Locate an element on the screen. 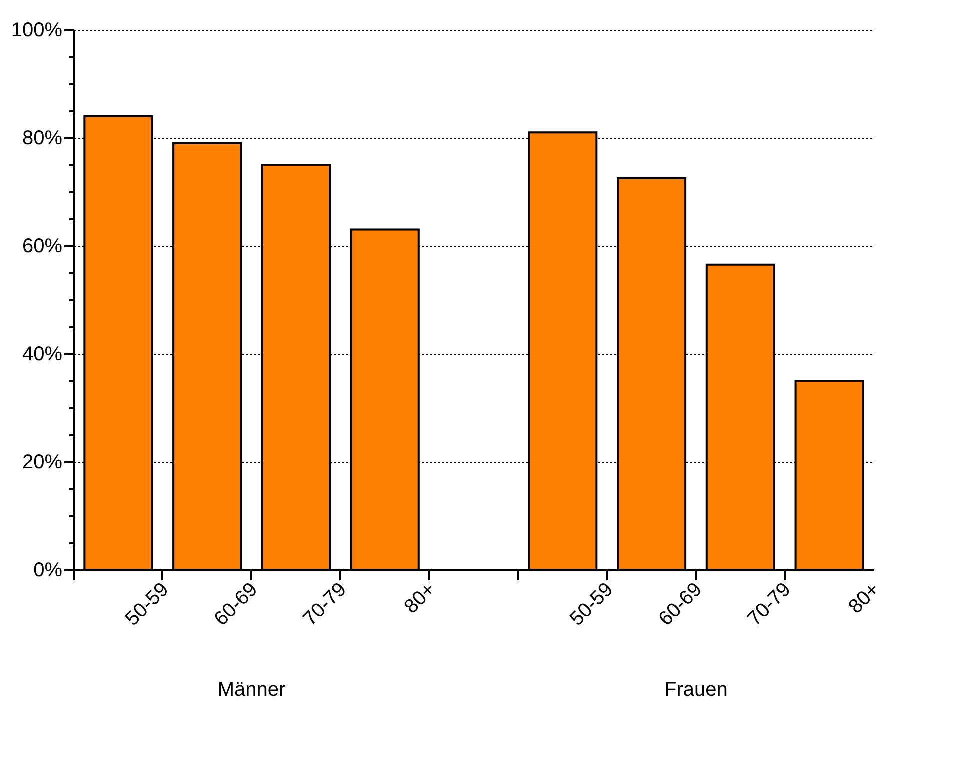  text: Frauen is located at coordinates (696, 690).